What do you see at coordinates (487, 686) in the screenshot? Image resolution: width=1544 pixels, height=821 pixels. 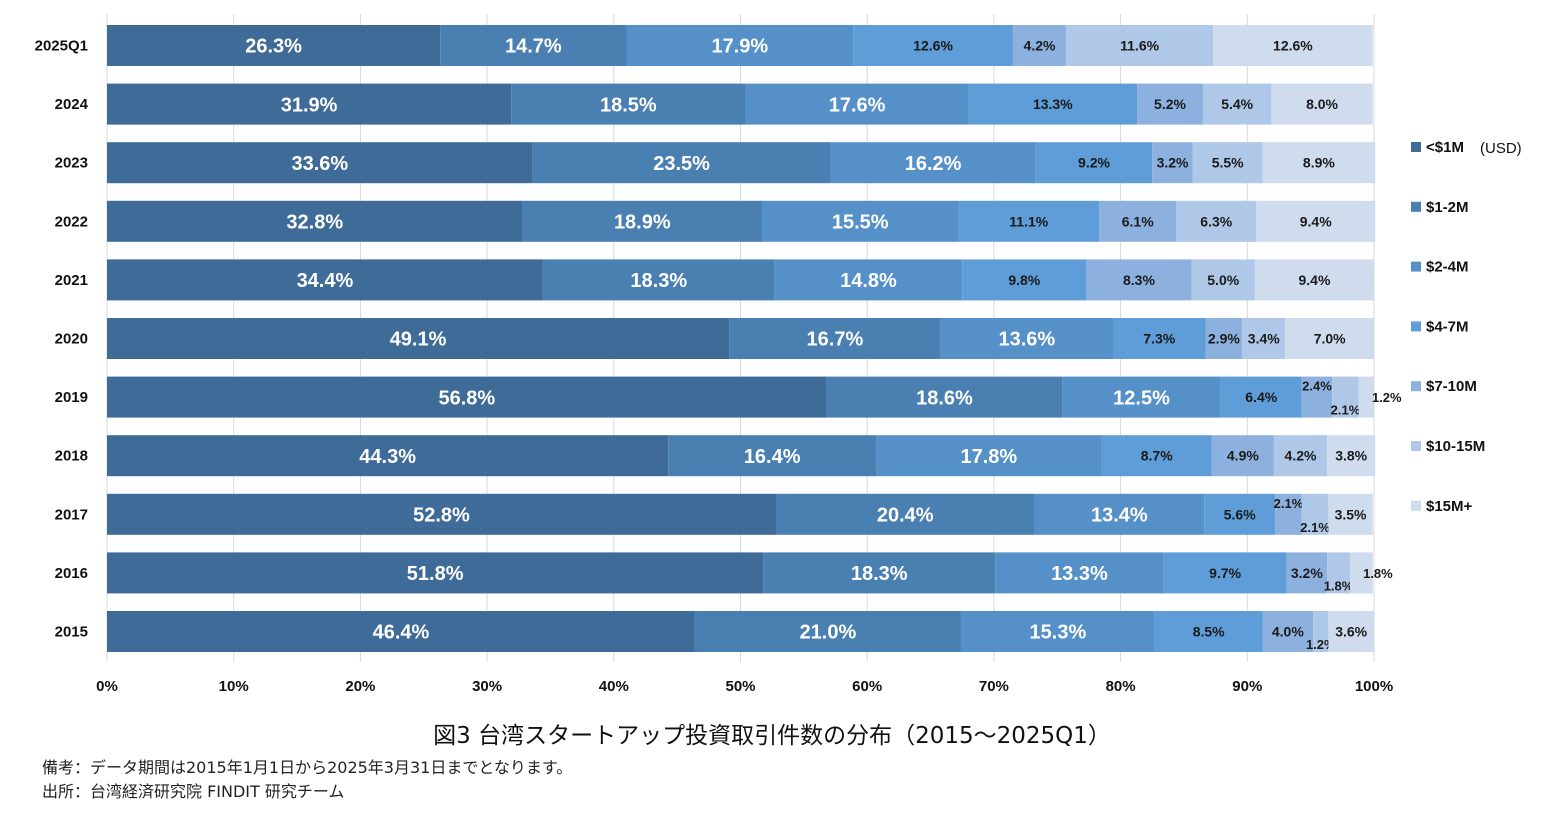 I see `x-tick-label: 30%` at bounding box center [487, 686].